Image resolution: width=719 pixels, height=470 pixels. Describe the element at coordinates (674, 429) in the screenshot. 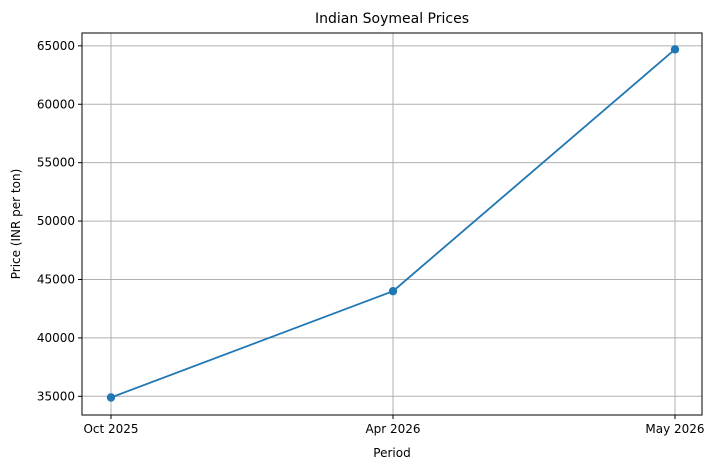

I see `x-tick-label: May 2026` at that location.